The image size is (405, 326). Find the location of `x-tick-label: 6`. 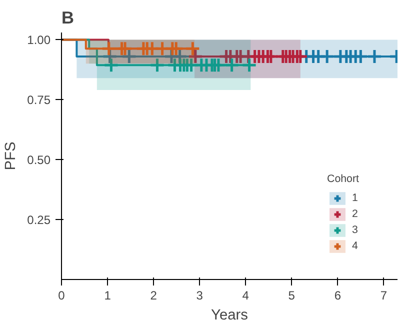

x-tick-label: 6 is located at coordinates (338, 295).